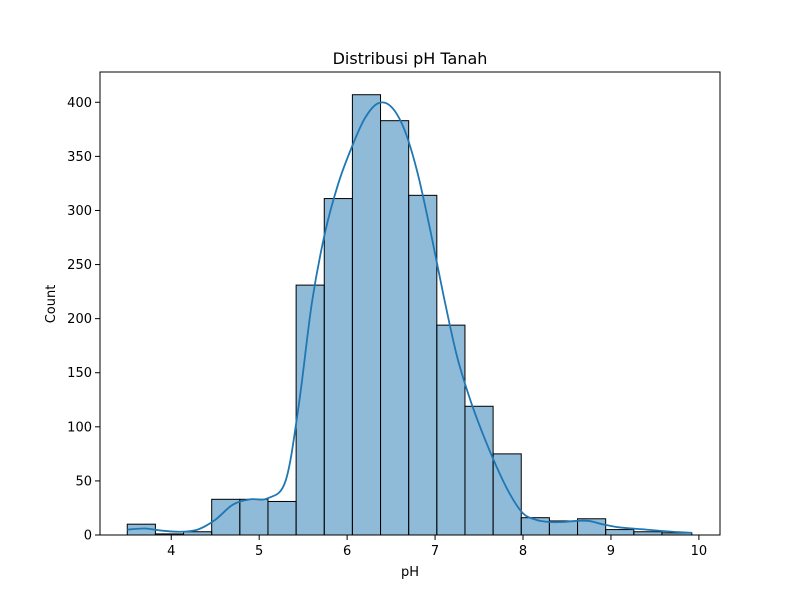  What do you see at coordinates (347, 551) in the screenshot?
I see `x-tick-label: 6` at bounding box center [347, 551].